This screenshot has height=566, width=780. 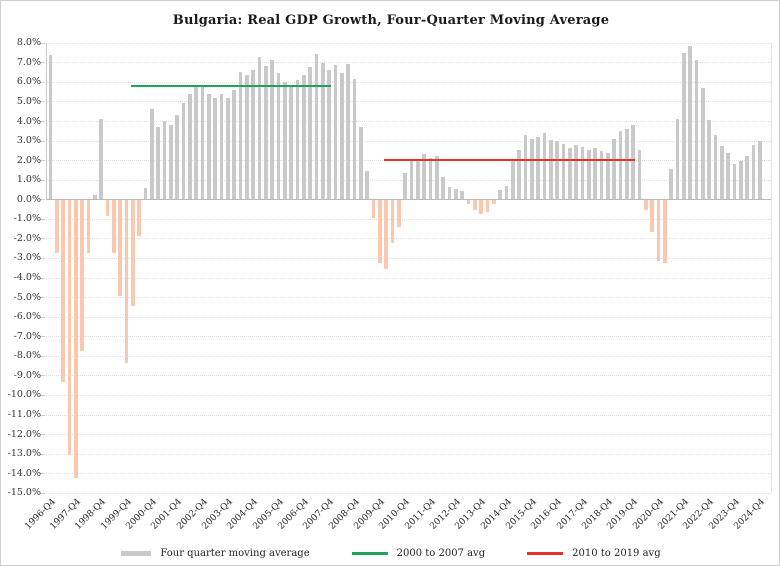 I want to click on y-axis-label: 1.0%, so click(x=28, y=180).